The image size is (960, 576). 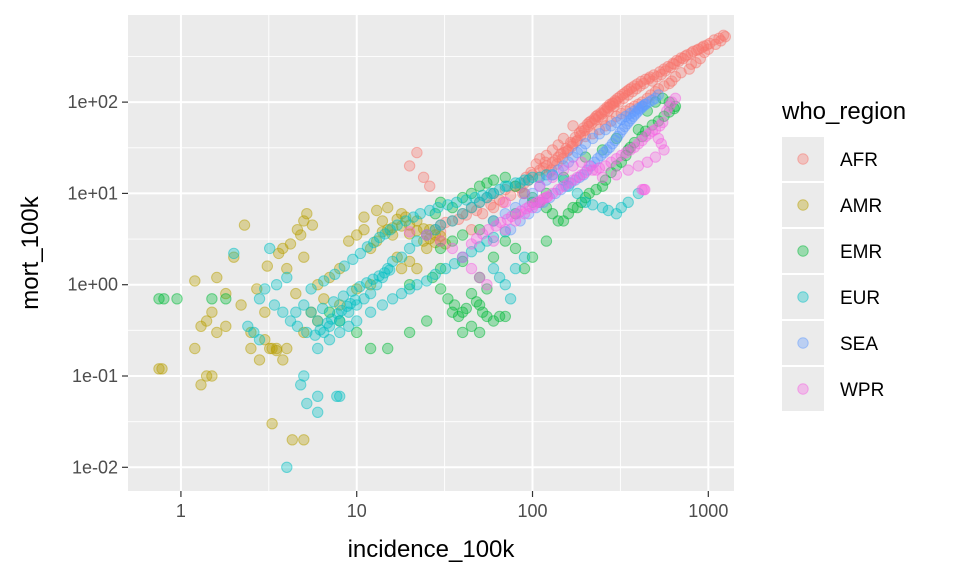 I want to click on x-tick-label: 1, so click(x=181, y=511).